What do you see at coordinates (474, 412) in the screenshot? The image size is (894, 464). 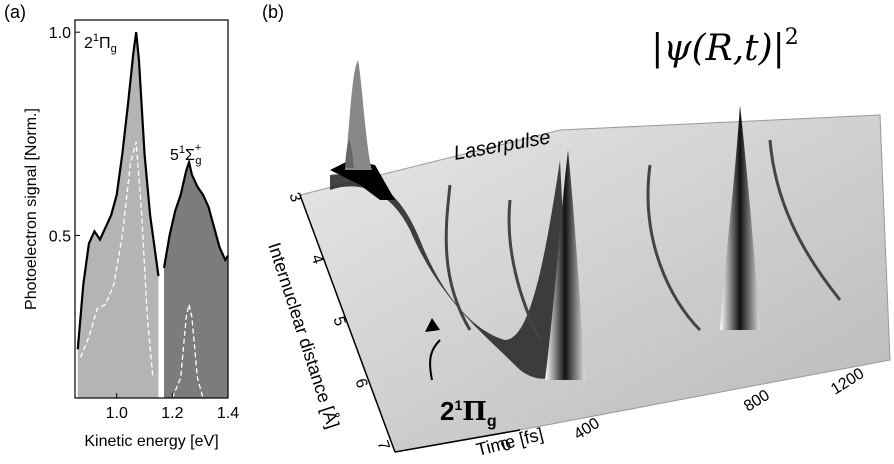 I see `state-sym: Π` at bounding box center [474, 412].